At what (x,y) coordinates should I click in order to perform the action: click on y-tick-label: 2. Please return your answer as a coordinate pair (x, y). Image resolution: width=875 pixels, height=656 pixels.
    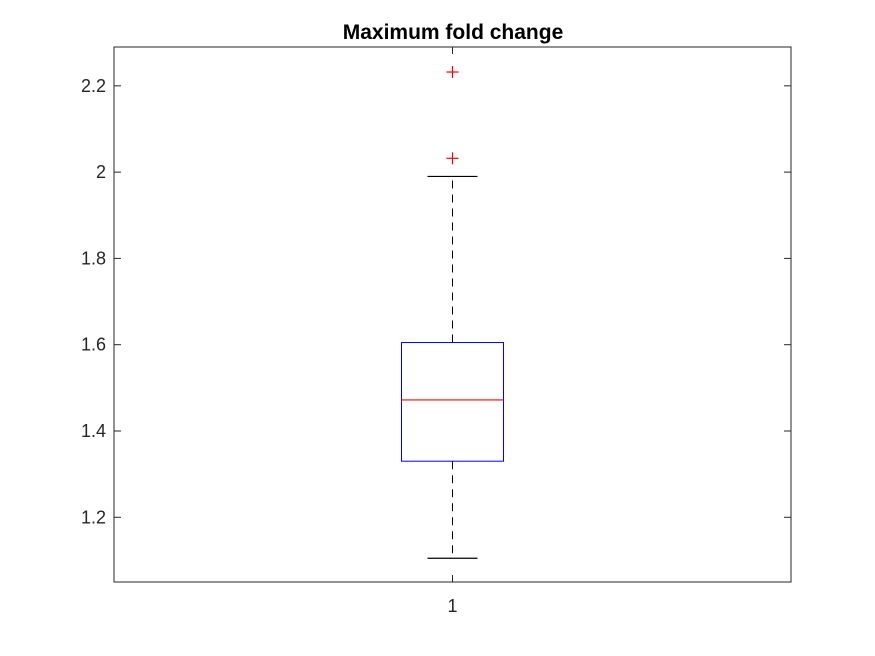
    Looking at the image, I should click on (101, 172).